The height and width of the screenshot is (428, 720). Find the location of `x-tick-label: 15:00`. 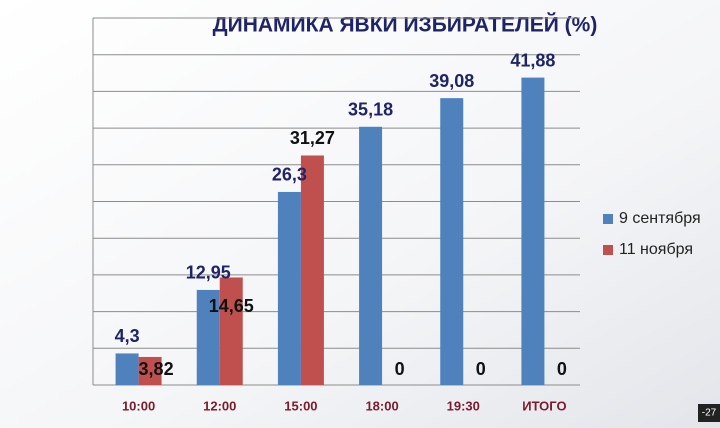

x-tick-label: 15:00 is located at coordinates (300, 405).